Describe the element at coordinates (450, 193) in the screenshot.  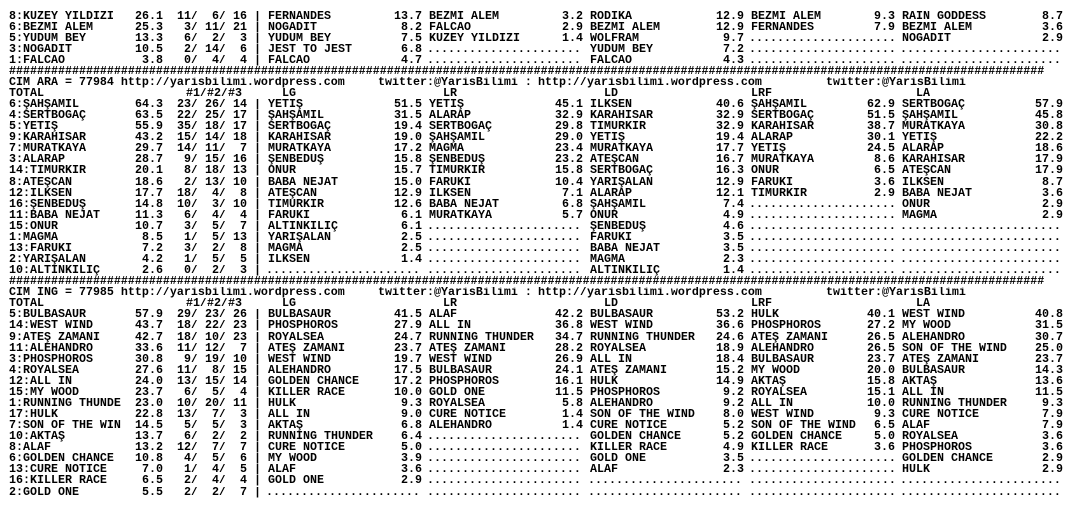
I see `lr-horse: İLKSEN` at that location.